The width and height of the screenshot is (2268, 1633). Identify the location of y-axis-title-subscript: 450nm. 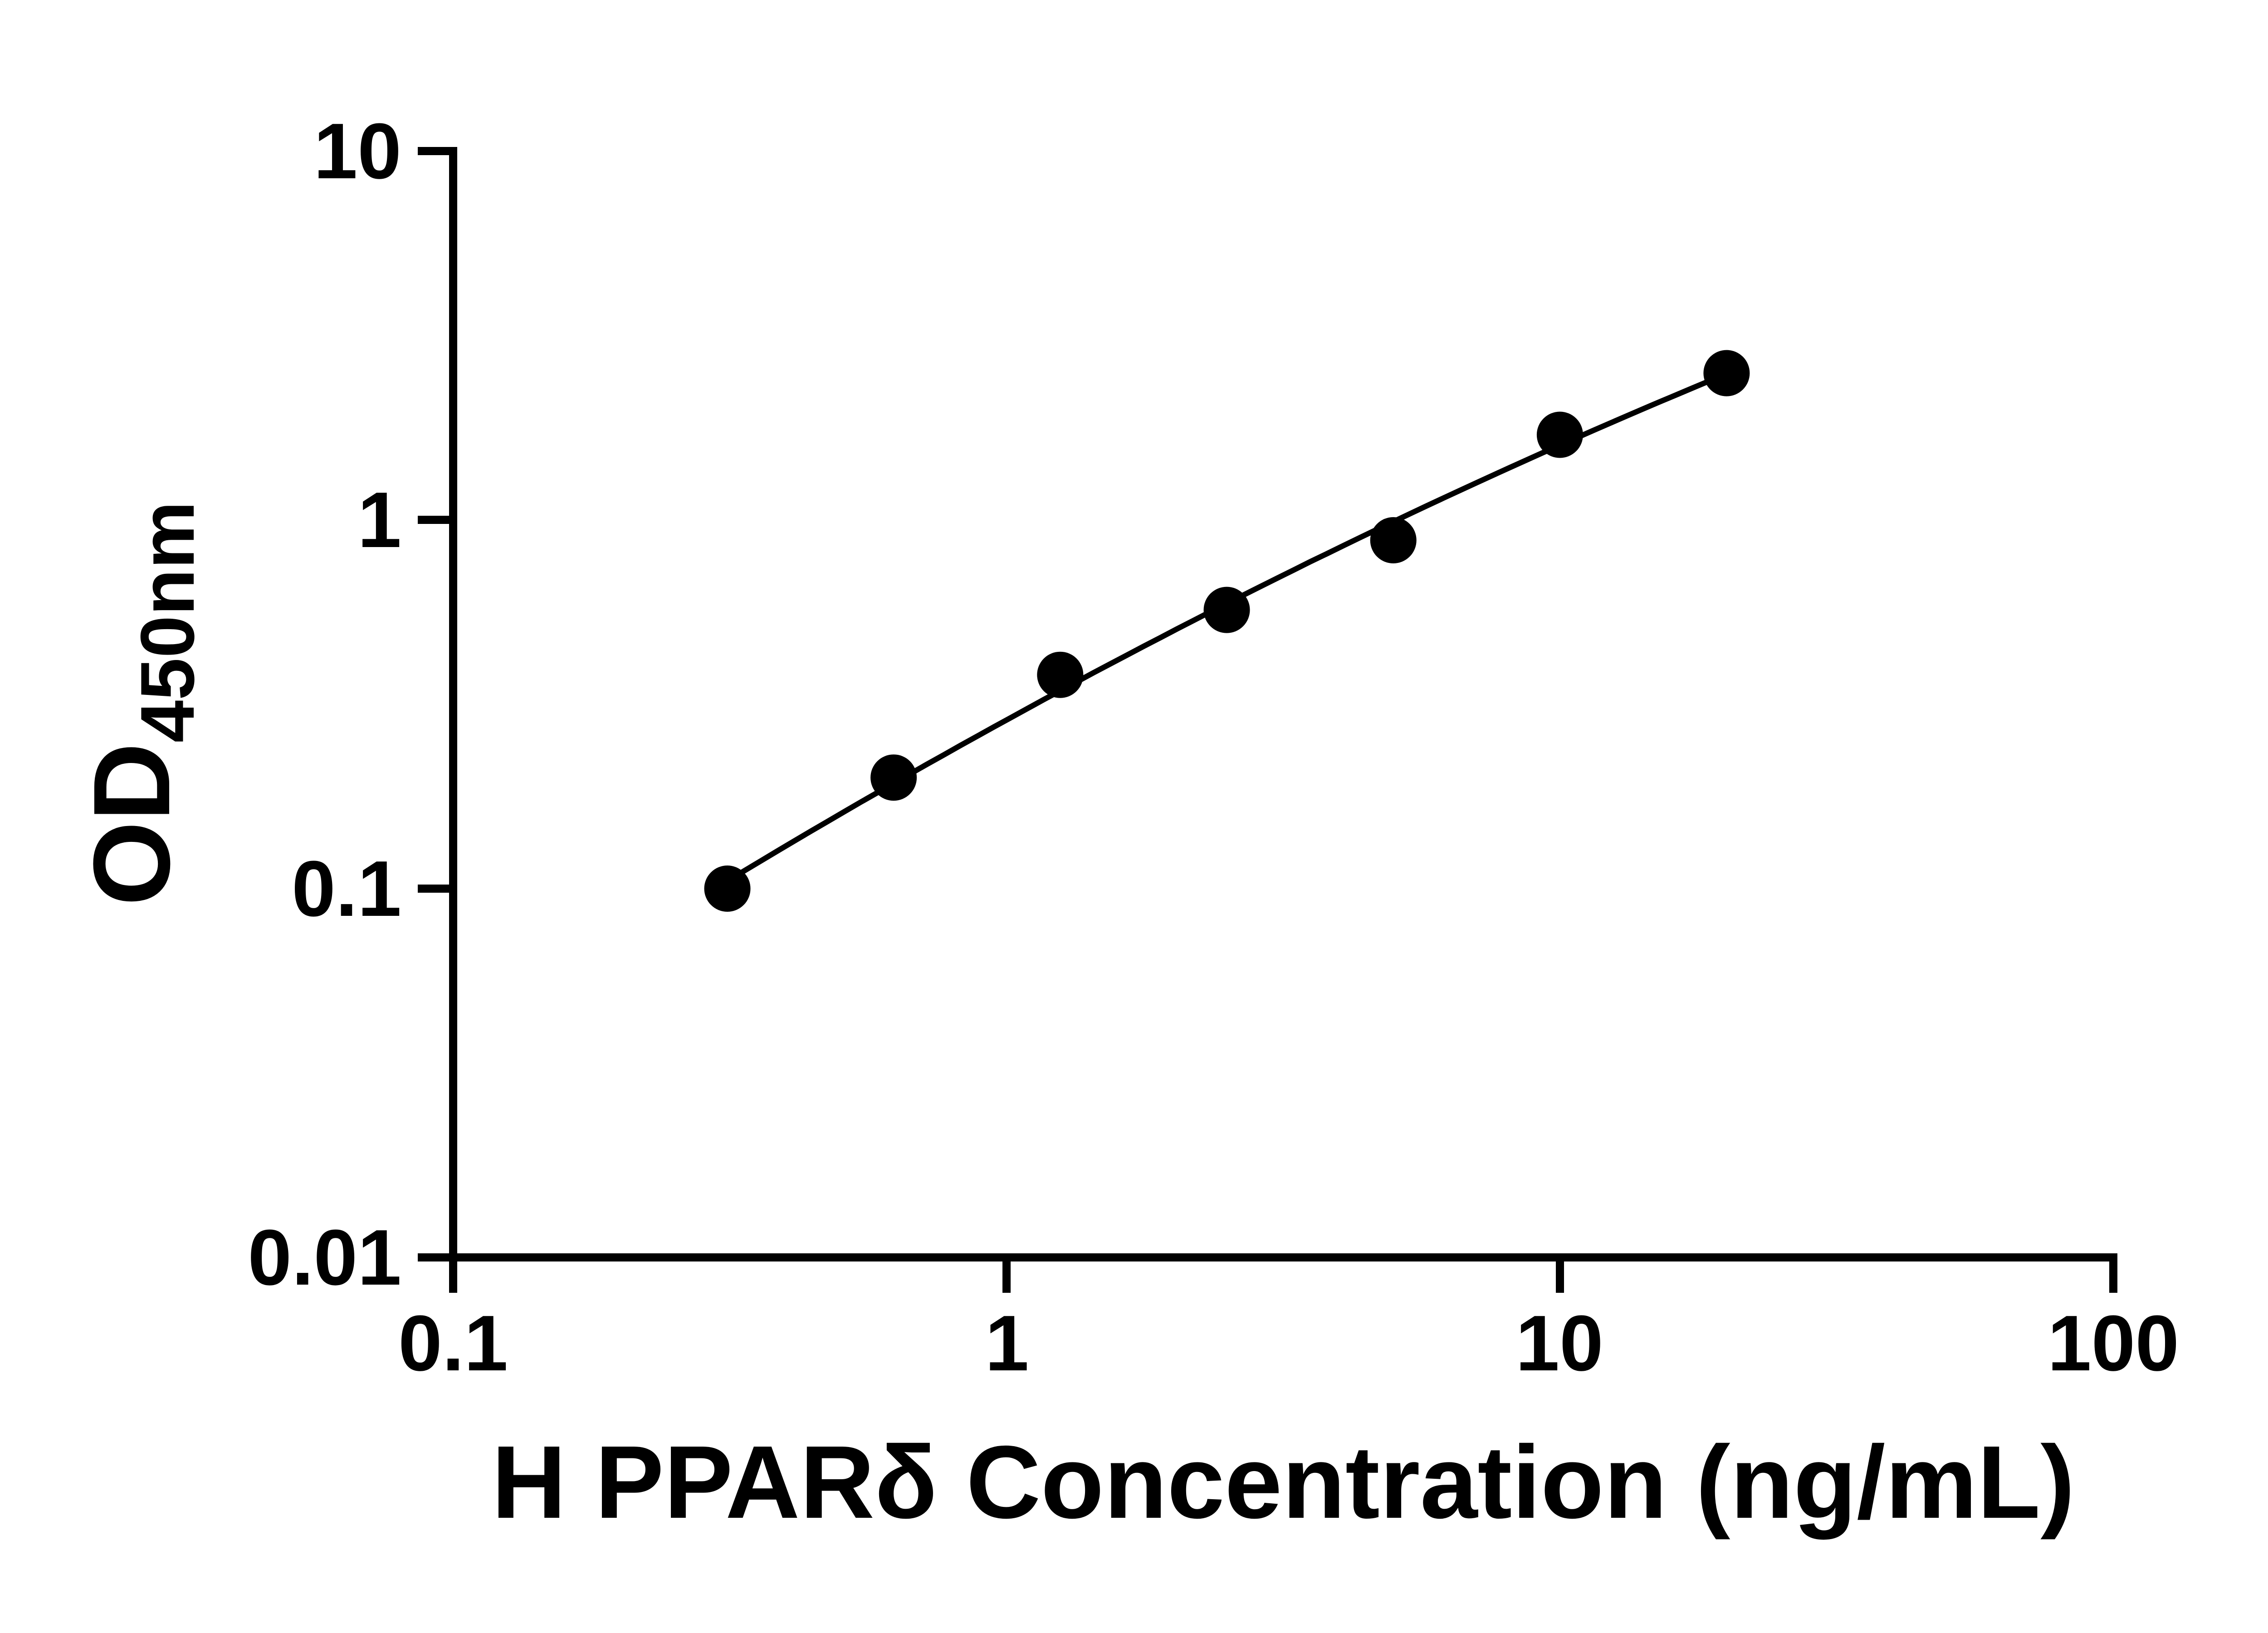
(168, 622).